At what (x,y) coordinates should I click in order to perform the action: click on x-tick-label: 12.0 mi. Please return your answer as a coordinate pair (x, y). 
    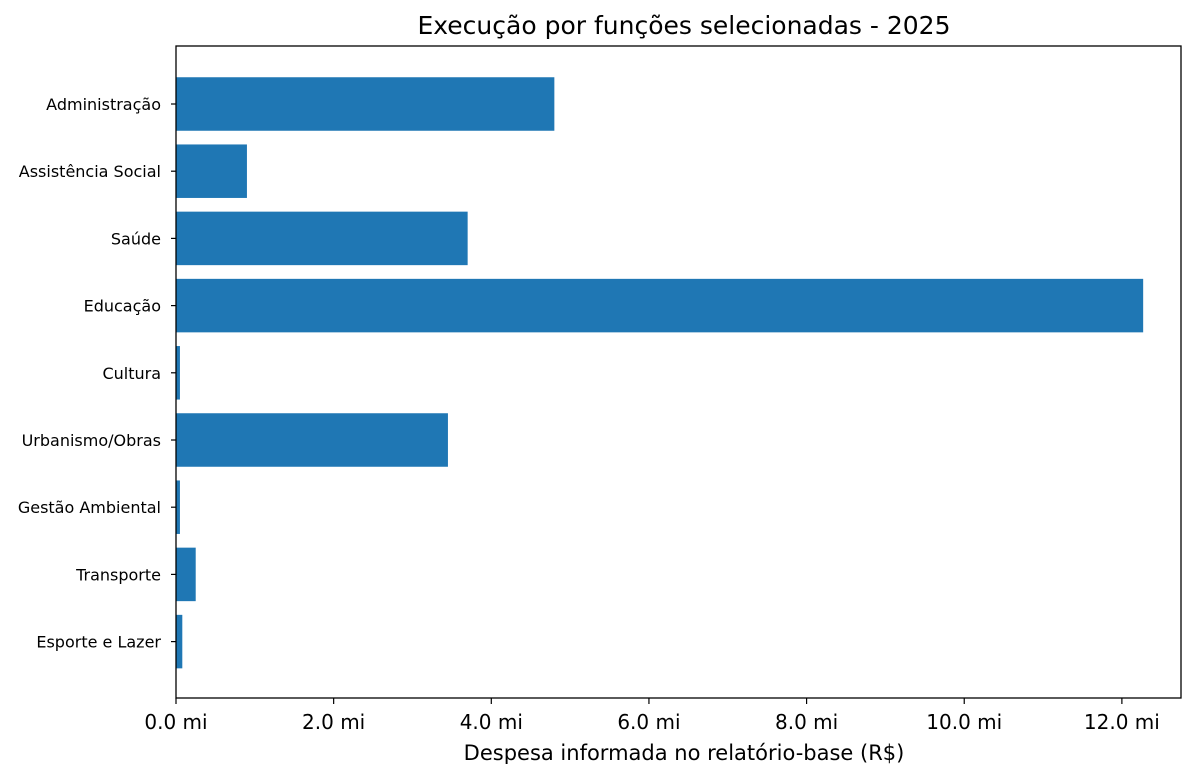
    Looking at the image, I should click on (1122, 722).